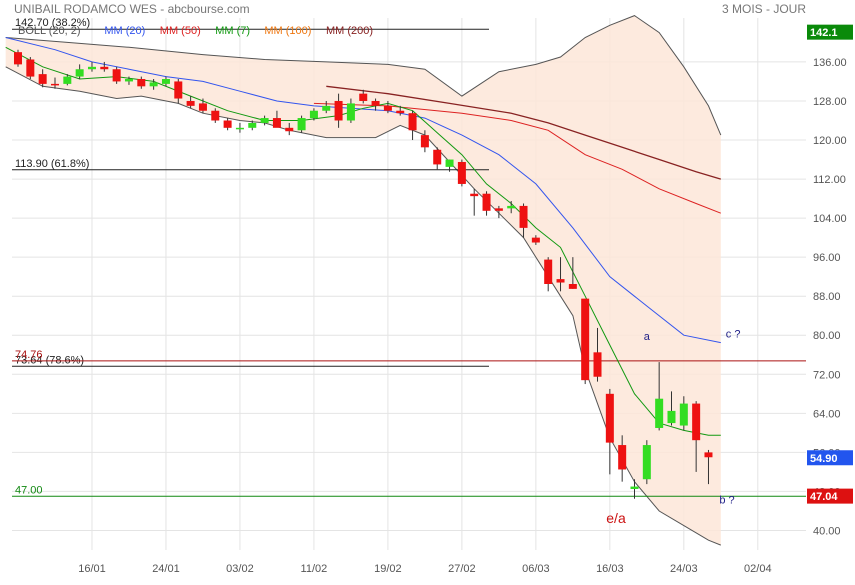 The image size is (855, 585). What do you see at coordinates (462, 569) in the screenshot?
I see `x-tick-label: 27/02` at bounding box center [462, 569].